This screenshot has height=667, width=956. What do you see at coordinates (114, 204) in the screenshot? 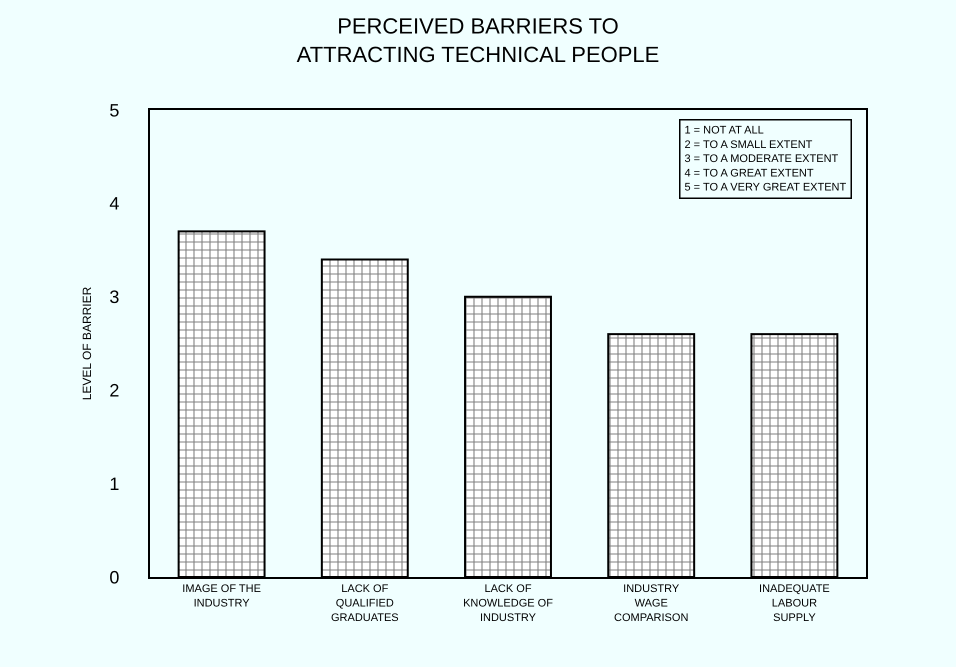
I see `y-tick-label: 4` at bounding box center [114, 204].